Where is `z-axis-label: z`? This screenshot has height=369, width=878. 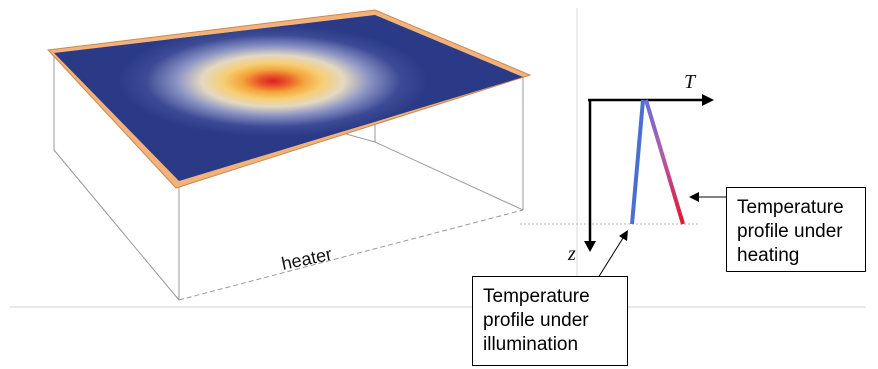 z-axis-label: z is located at coordinates (571, 254).